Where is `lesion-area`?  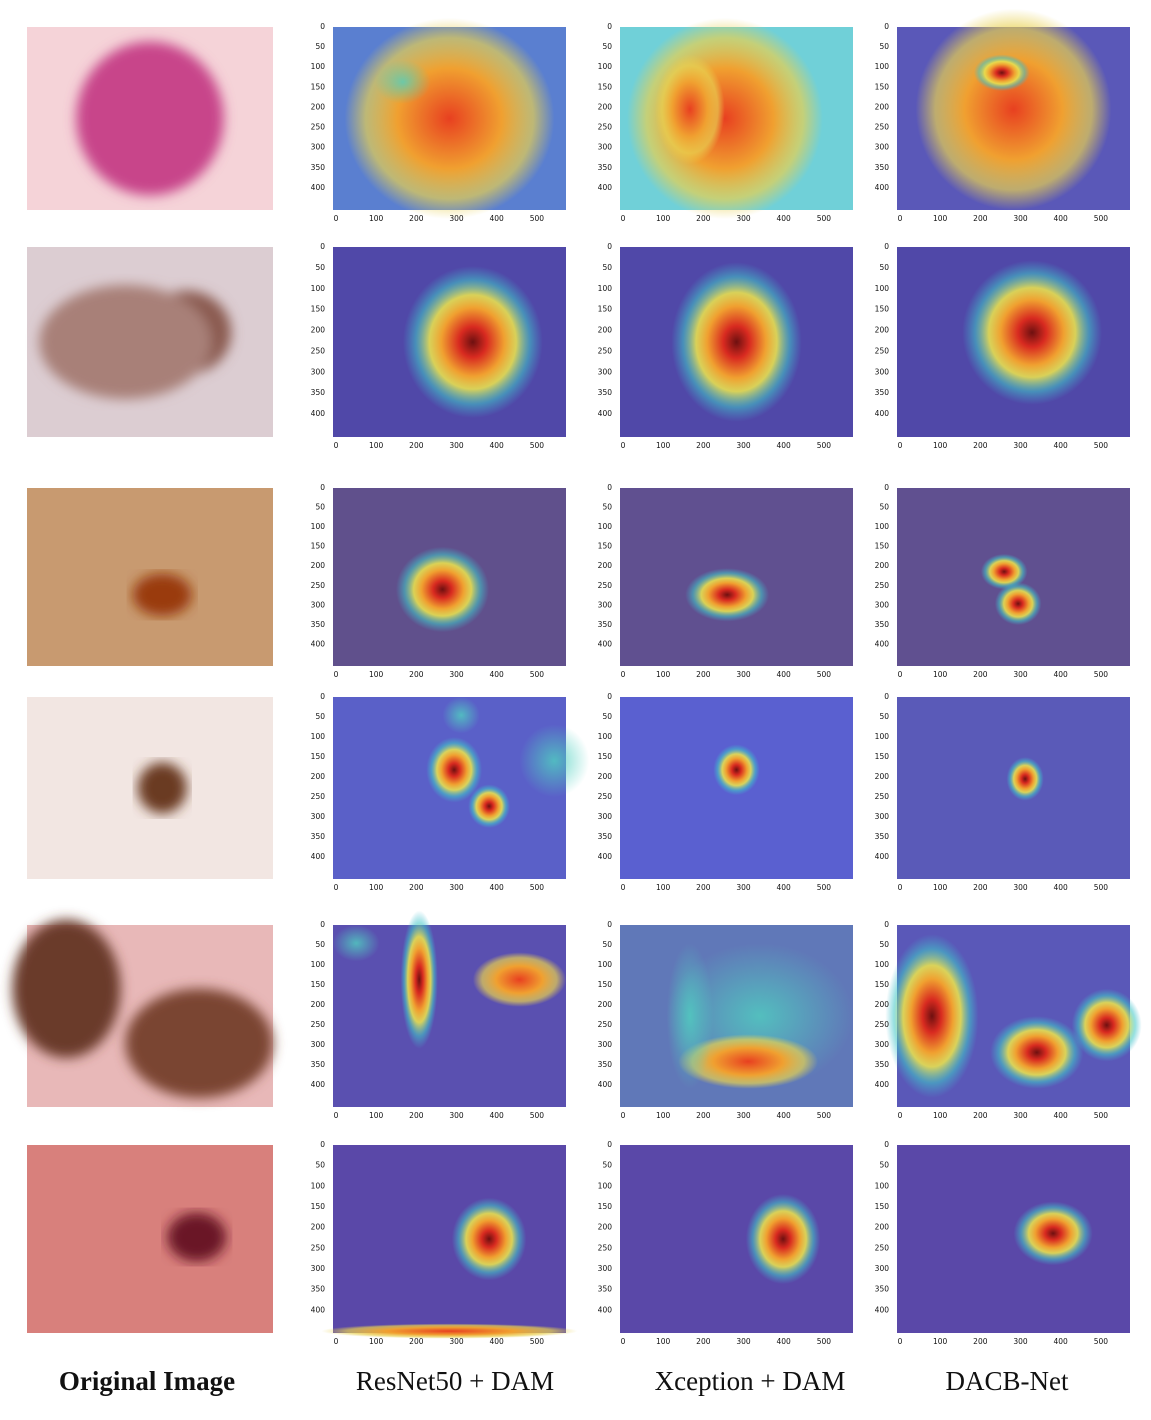
lesion-area is located at coordinates (162, 788).